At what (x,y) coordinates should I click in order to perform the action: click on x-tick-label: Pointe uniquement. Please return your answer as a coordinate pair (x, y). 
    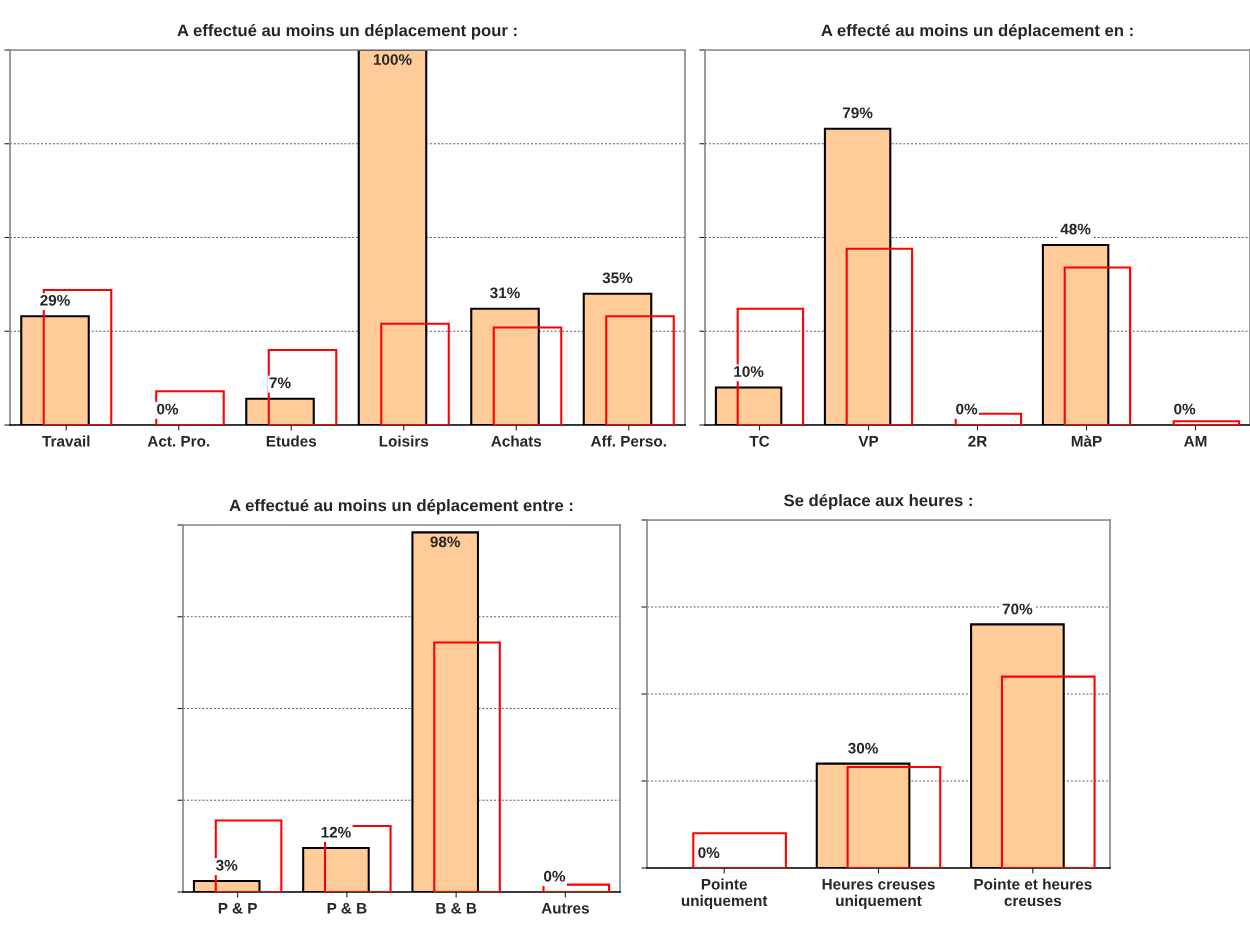
    Looking at the image, I should click on (724, 894).